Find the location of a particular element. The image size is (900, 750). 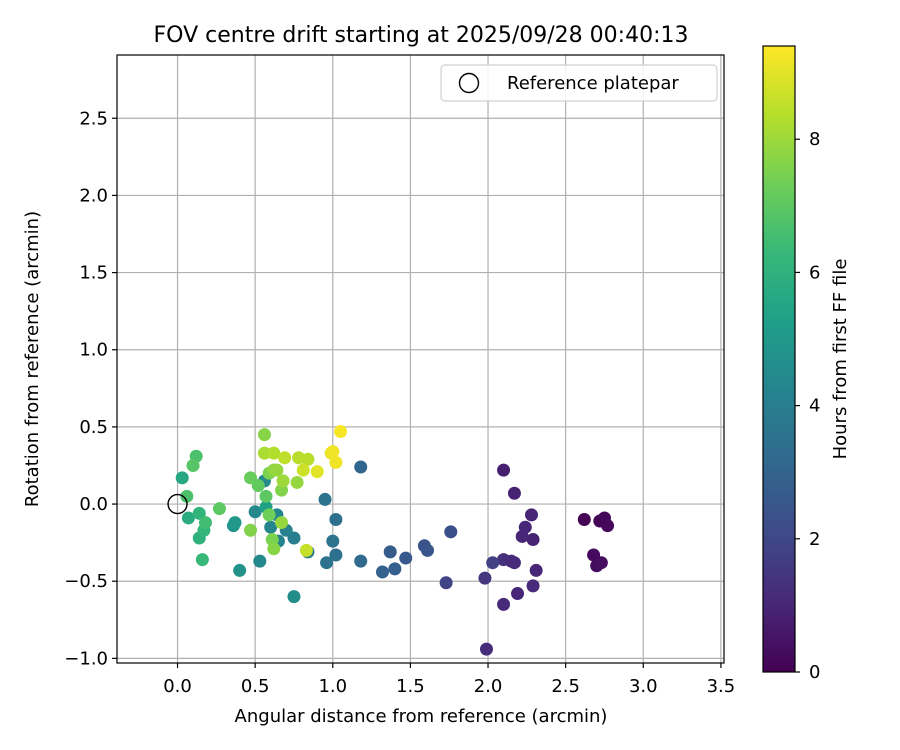

colorbar-tick-label: 0 is located at coordinates (814, 672).